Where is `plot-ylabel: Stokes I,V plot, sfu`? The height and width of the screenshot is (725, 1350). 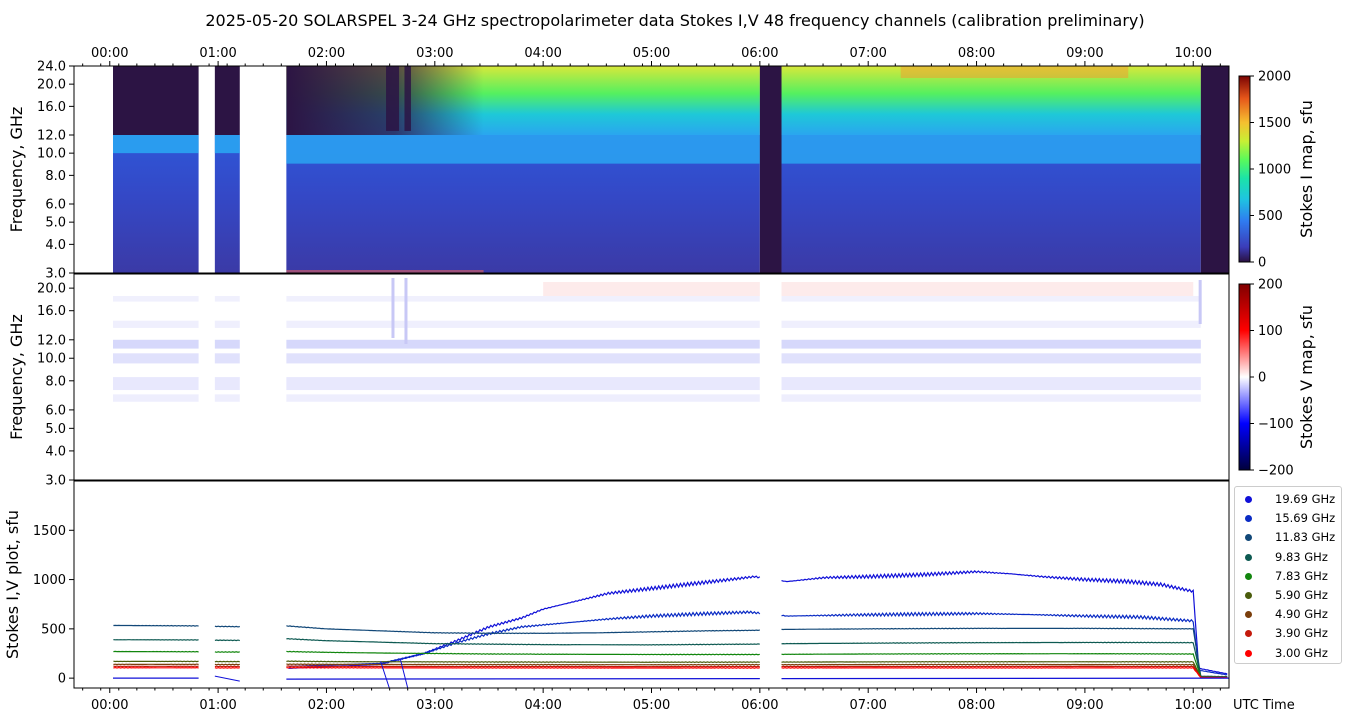
plot-ylabel: Stokes I,V plot, sfu is located at coordinates (12, 584).